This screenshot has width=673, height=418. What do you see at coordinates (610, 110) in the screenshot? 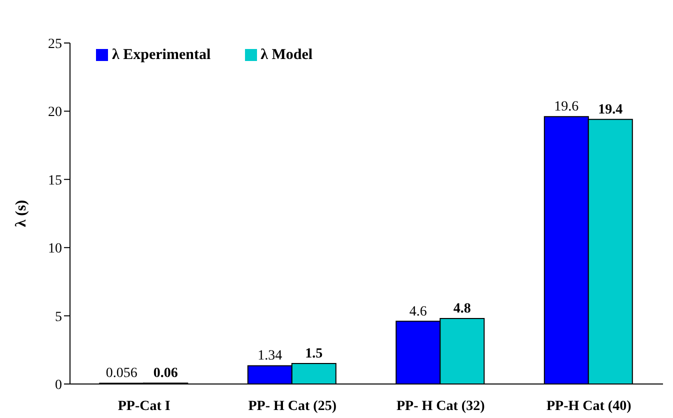
I see `data-label: 19.4` at bounding box center [610, 110].